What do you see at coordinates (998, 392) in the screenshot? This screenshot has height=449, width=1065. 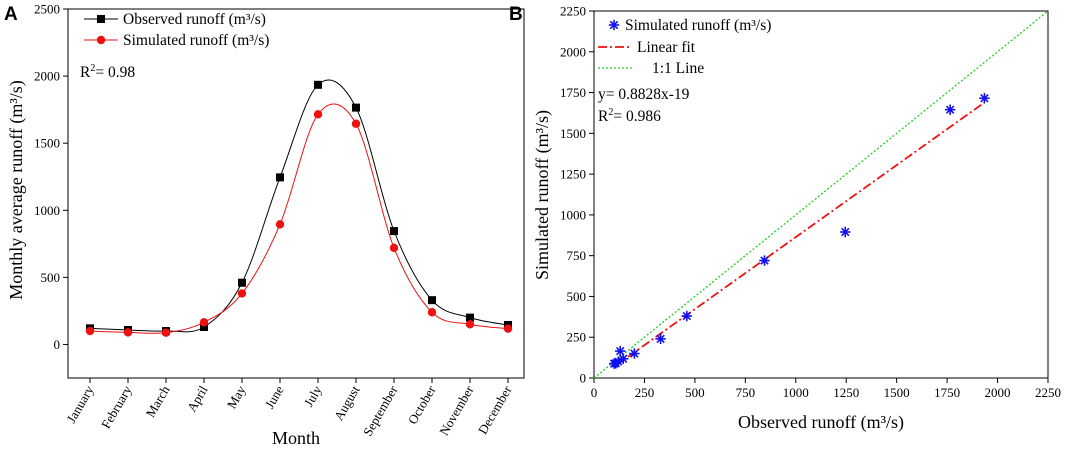 I see `x-tick-label: 2000` at bounding box center [998, 392].